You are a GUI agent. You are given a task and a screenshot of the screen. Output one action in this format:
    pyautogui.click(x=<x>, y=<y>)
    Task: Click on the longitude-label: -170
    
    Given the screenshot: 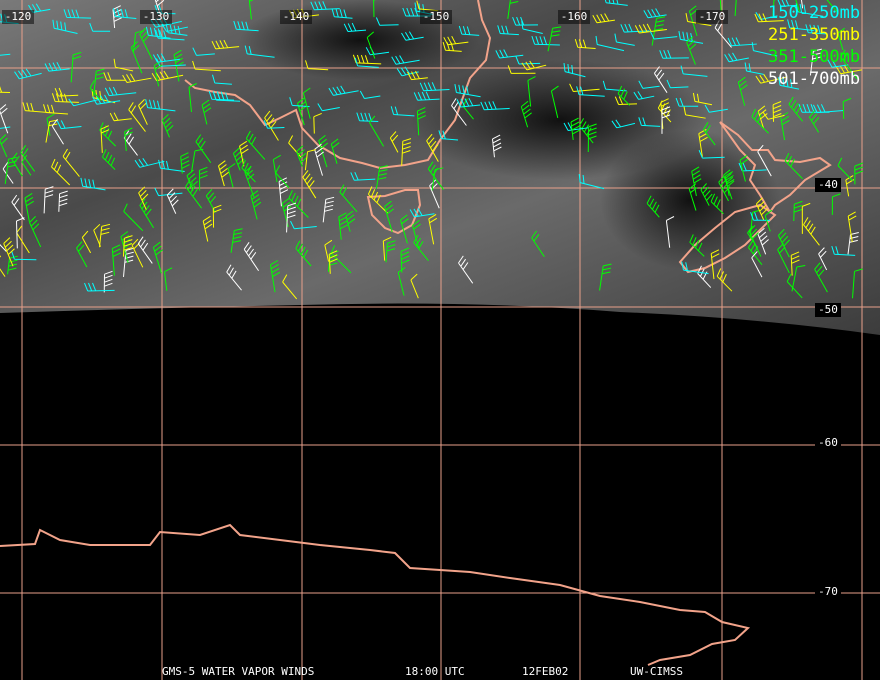 What is the action you would take?
    pyautogui.click(x=712, y=16)
    